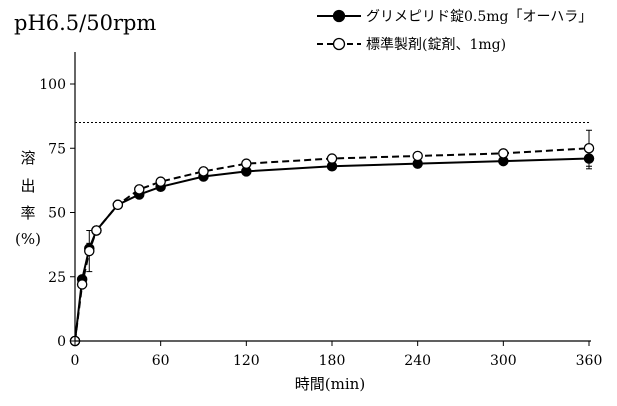 Image resolution: width=617 pixels, height=406 pixels. I want to click on x-tick-label: 240, so click(417, 361).